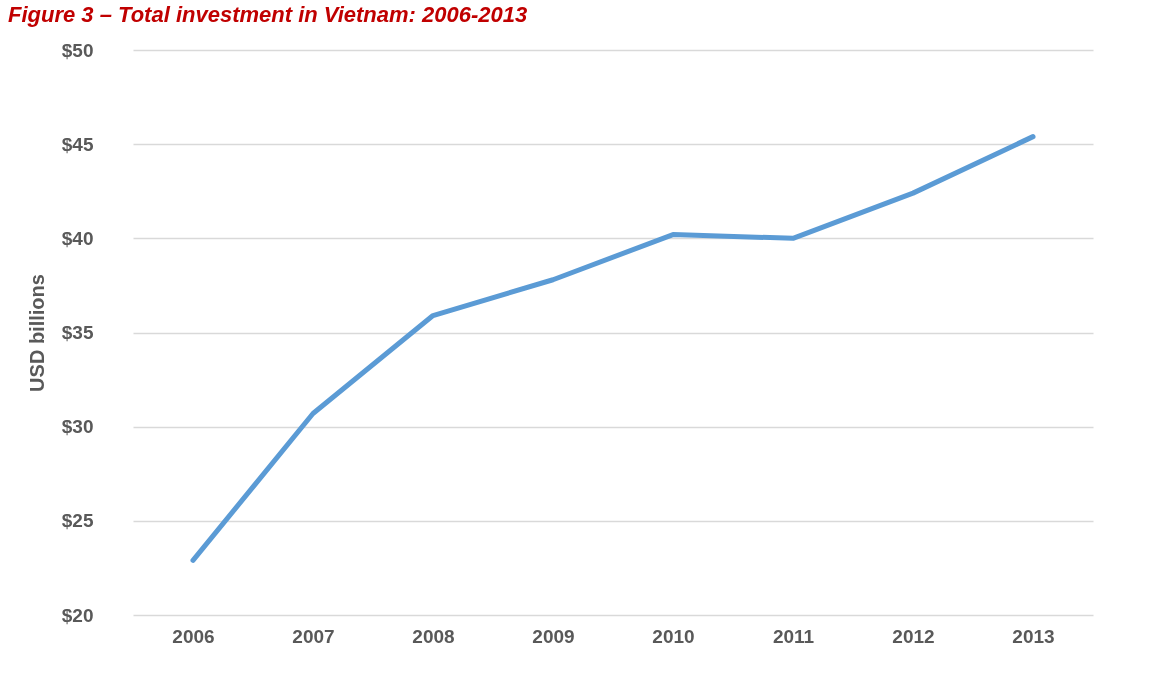  Describe the element at coordinates (77, 615) in the screenshot. I see `y-tick-label: $20` at that location.